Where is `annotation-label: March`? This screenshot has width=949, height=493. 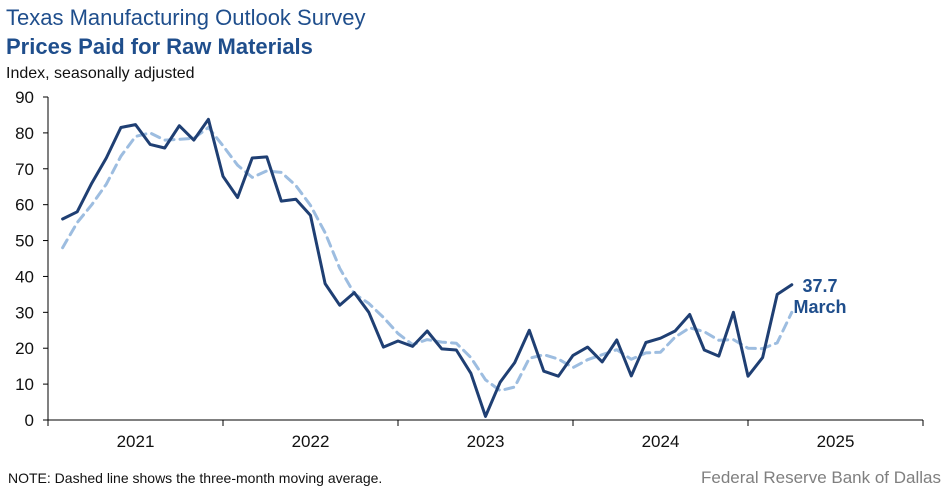
annotation-label: March is located at coordinates (819, 307).